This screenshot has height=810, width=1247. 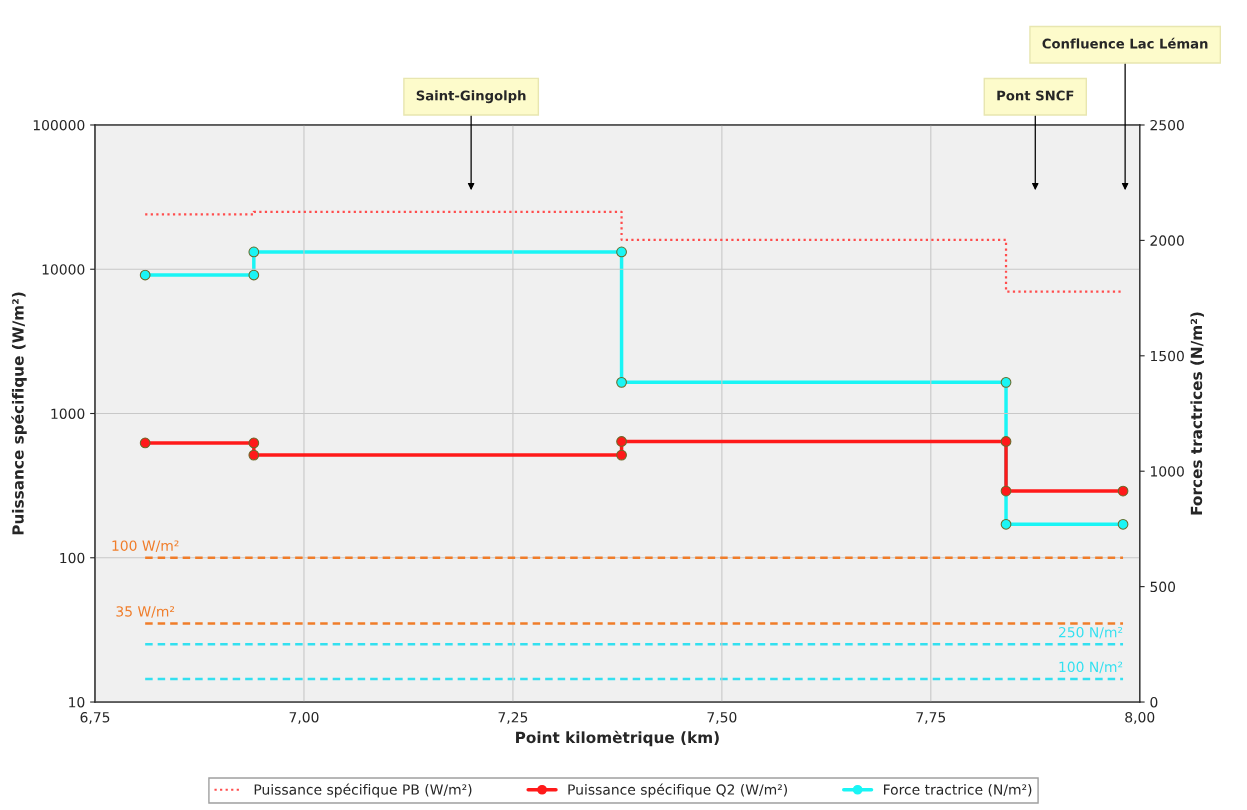 I want to click on y-tick-label: 1000, so click(x=68, y=413).